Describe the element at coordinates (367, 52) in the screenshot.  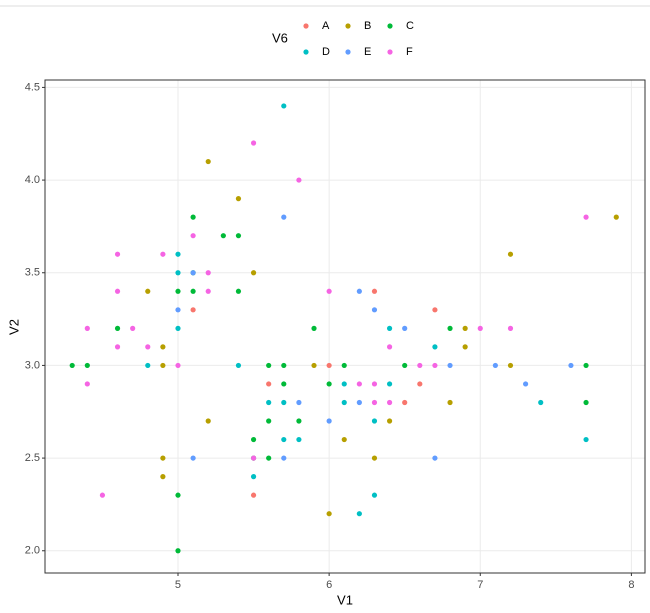
I see `legend-label: E` at that location.